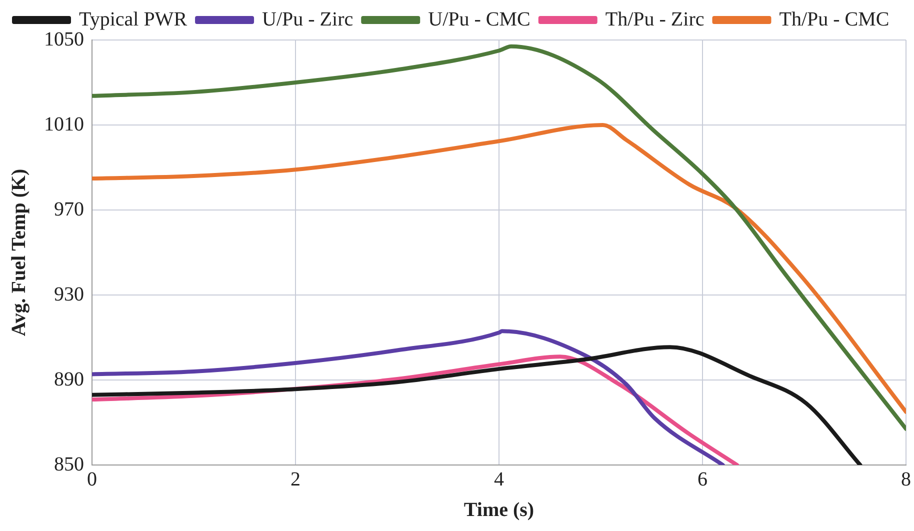 This screenshot has height=531, width=914. Describe the element at coordinates (133, 19) in the screenshot. I see `legend-label: Typical PWR` at that location.